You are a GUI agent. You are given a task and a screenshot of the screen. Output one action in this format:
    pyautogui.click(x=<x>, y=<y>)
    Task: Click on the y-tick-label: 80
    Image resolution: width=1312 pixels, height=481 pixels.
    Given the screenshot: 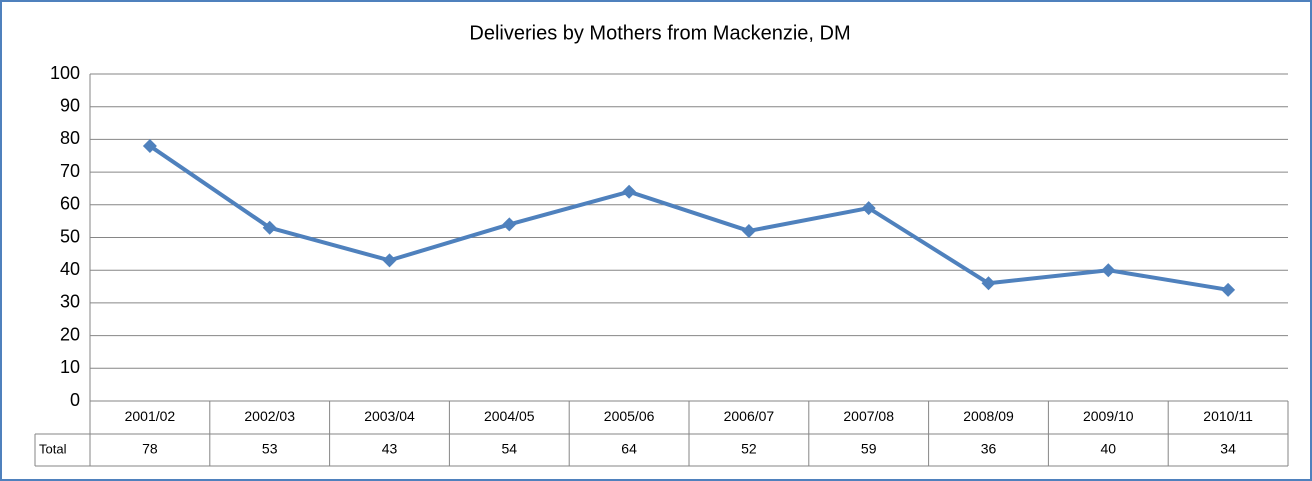 What is the action you would take?
    pyautogui.click(x=70, y=138)
    